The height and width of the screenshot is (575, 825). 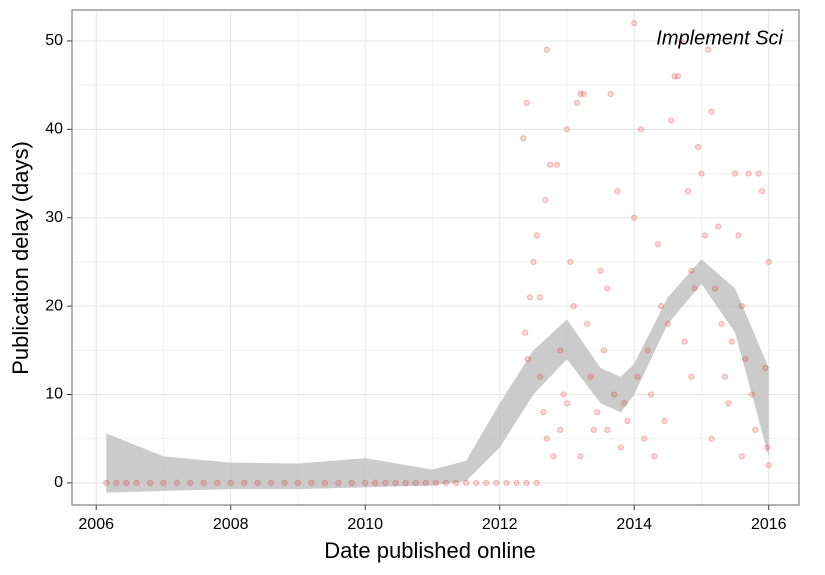 What do you see at coordinates (719, 38) in the screenshot?
I see `annotation: Implement Sci` at bounding box center [719, 38].